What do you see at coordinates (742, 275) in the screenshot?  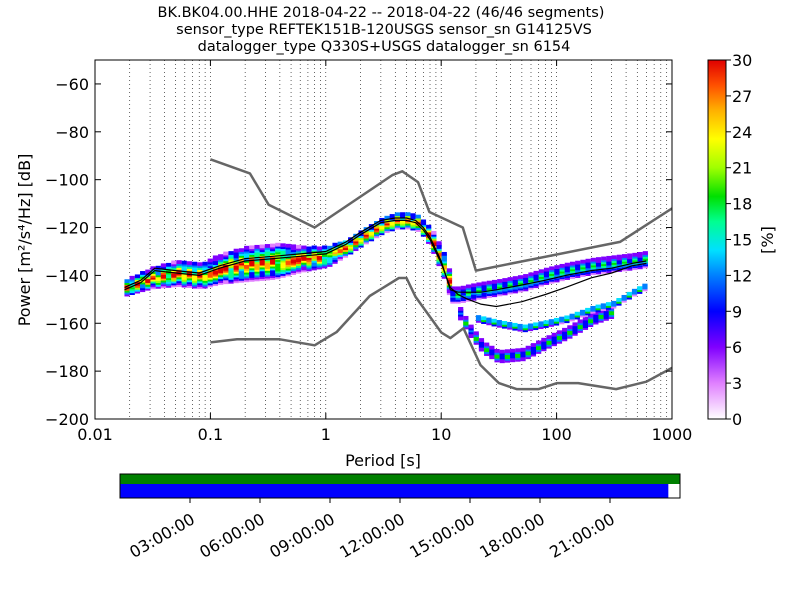 I see `colorbar-tick-label: 12` at bounding box center [742, 275].